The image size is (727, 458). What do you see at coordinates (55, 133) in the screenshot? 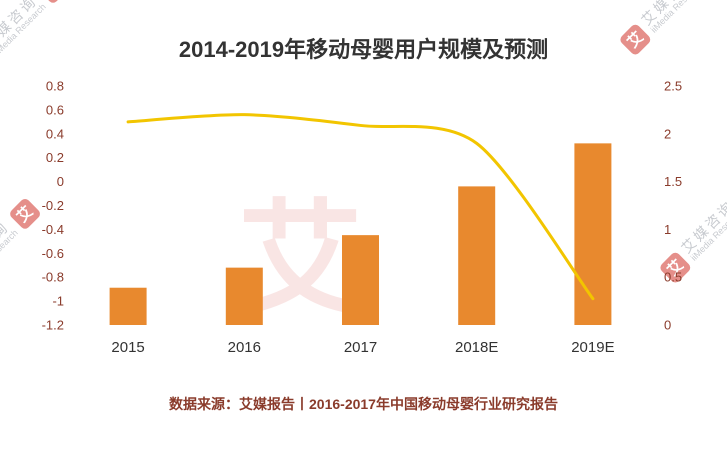
I see `left-axis-tick-label: 0.4` at bounding box center [55, 133].